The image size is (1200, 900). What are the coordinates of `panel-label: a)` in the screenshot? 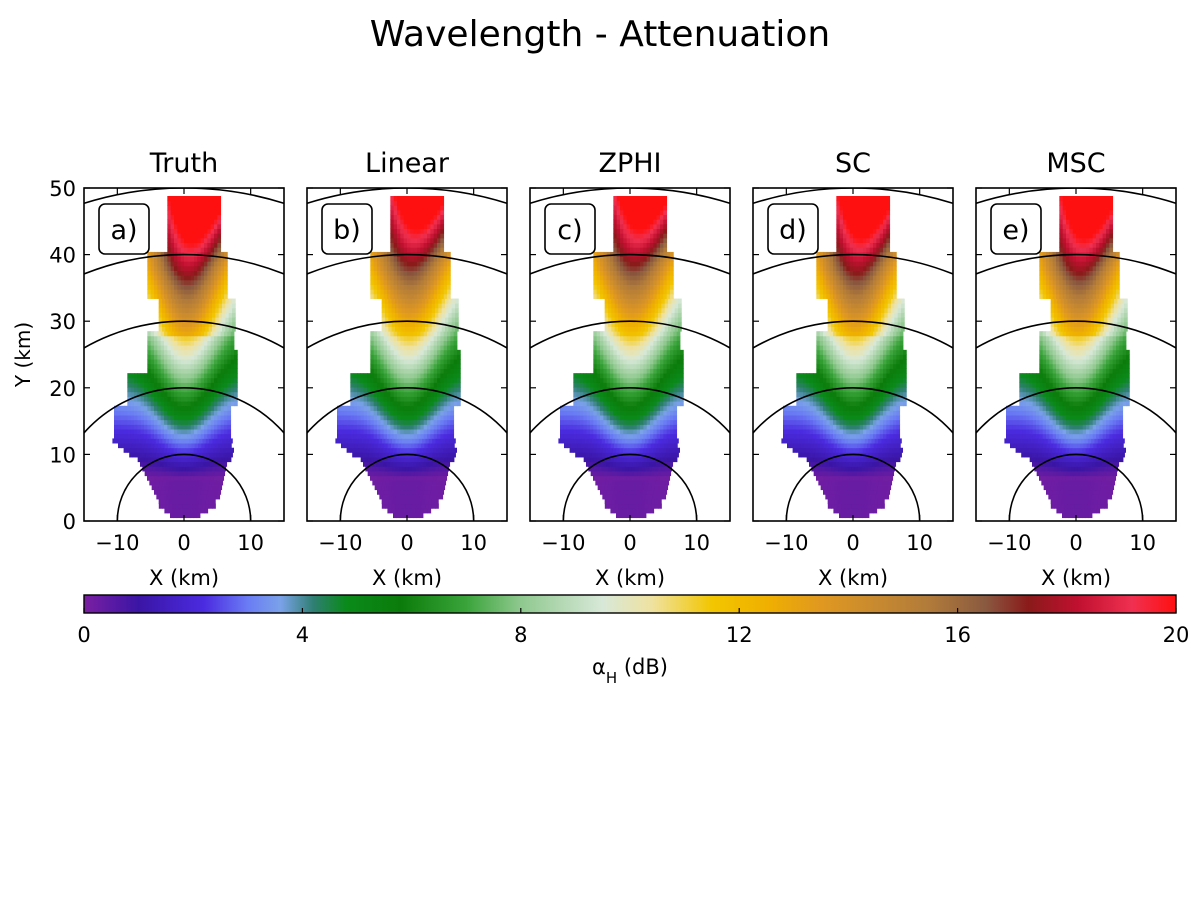 It's located at (124, 229).